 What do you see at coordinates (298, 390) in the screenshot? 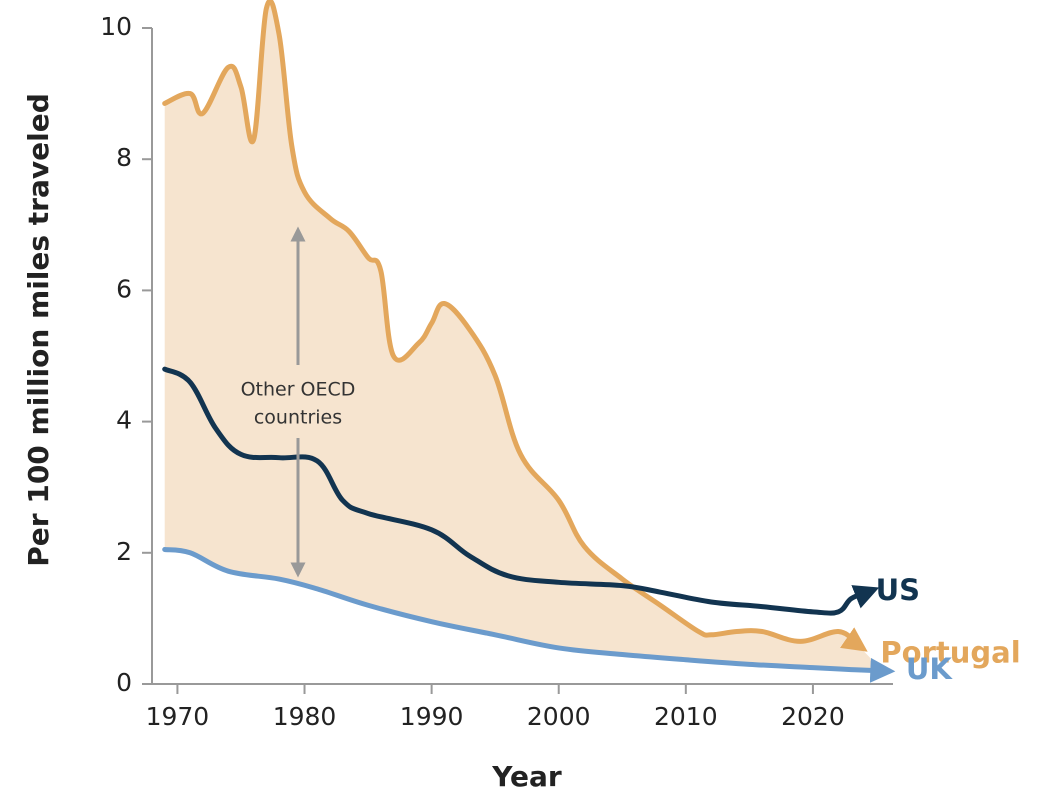
I see `annotation: Other OECD` at bounding box center [298, 390].